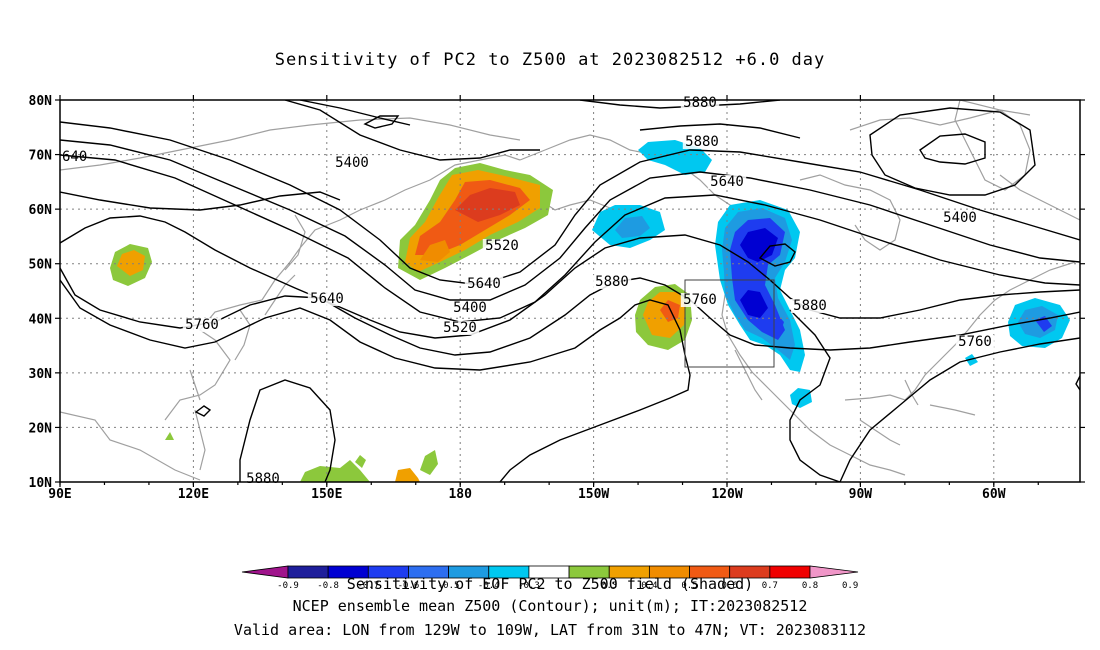 The height and width of the screenshot is (650, 1100). I want to click on colorbar-tick-label: -0.6, so click(409, 586).